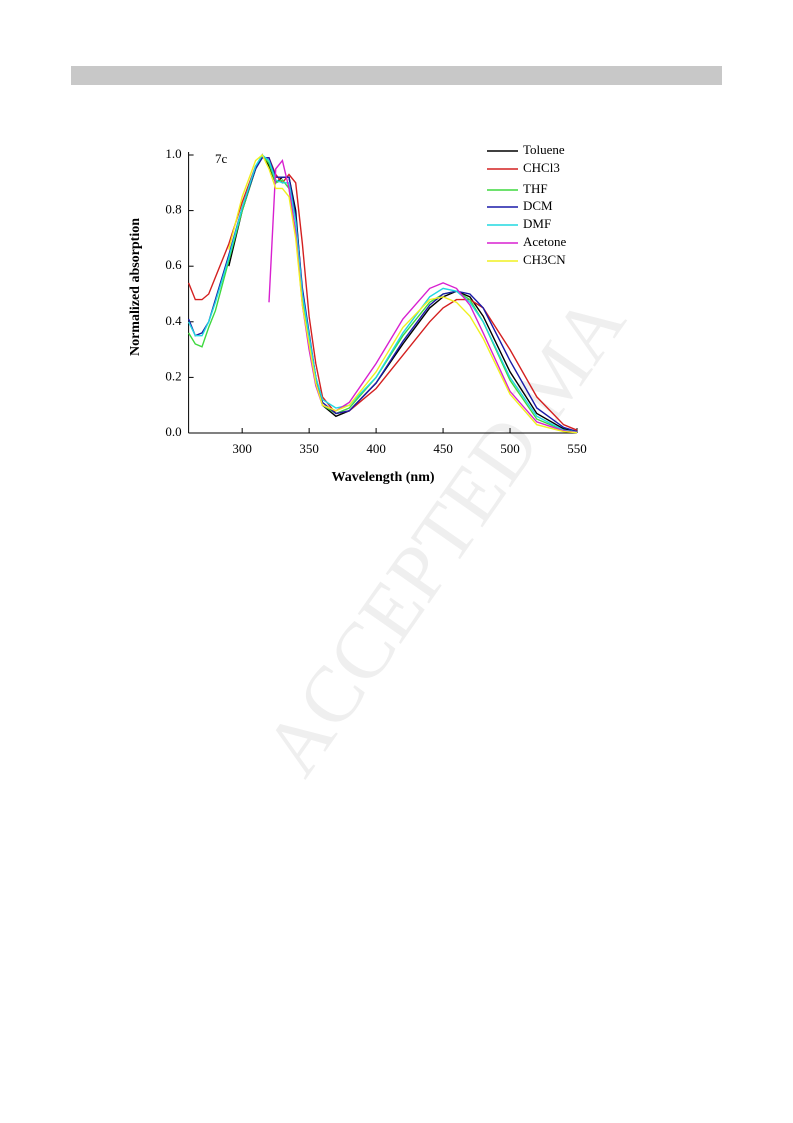 This screenshot has width=793, height=1123. I want to click on x-tick-label: 450, so click(443, 448).